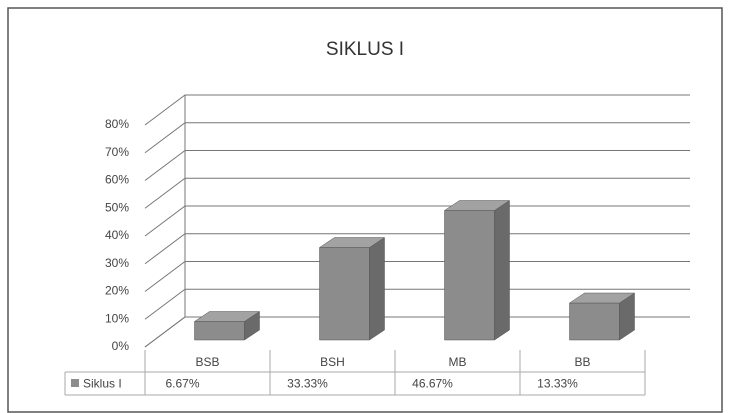 The image size is (730, 413). Describe the element at coordinates (365, 49) in the screenshot. I see `chart-title: SIKLUS I` at that location.